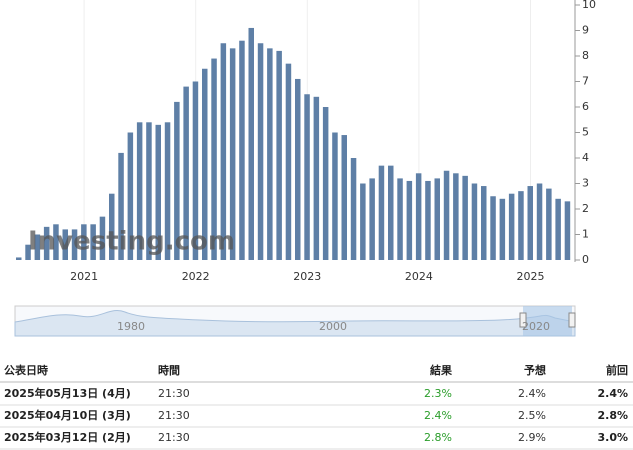 This screenshot has height=450, width=633. What do you see at coordinates (419, 276) in the screenshot?
I see `x-tick-label: 2024` at bounding box center [419, 276].